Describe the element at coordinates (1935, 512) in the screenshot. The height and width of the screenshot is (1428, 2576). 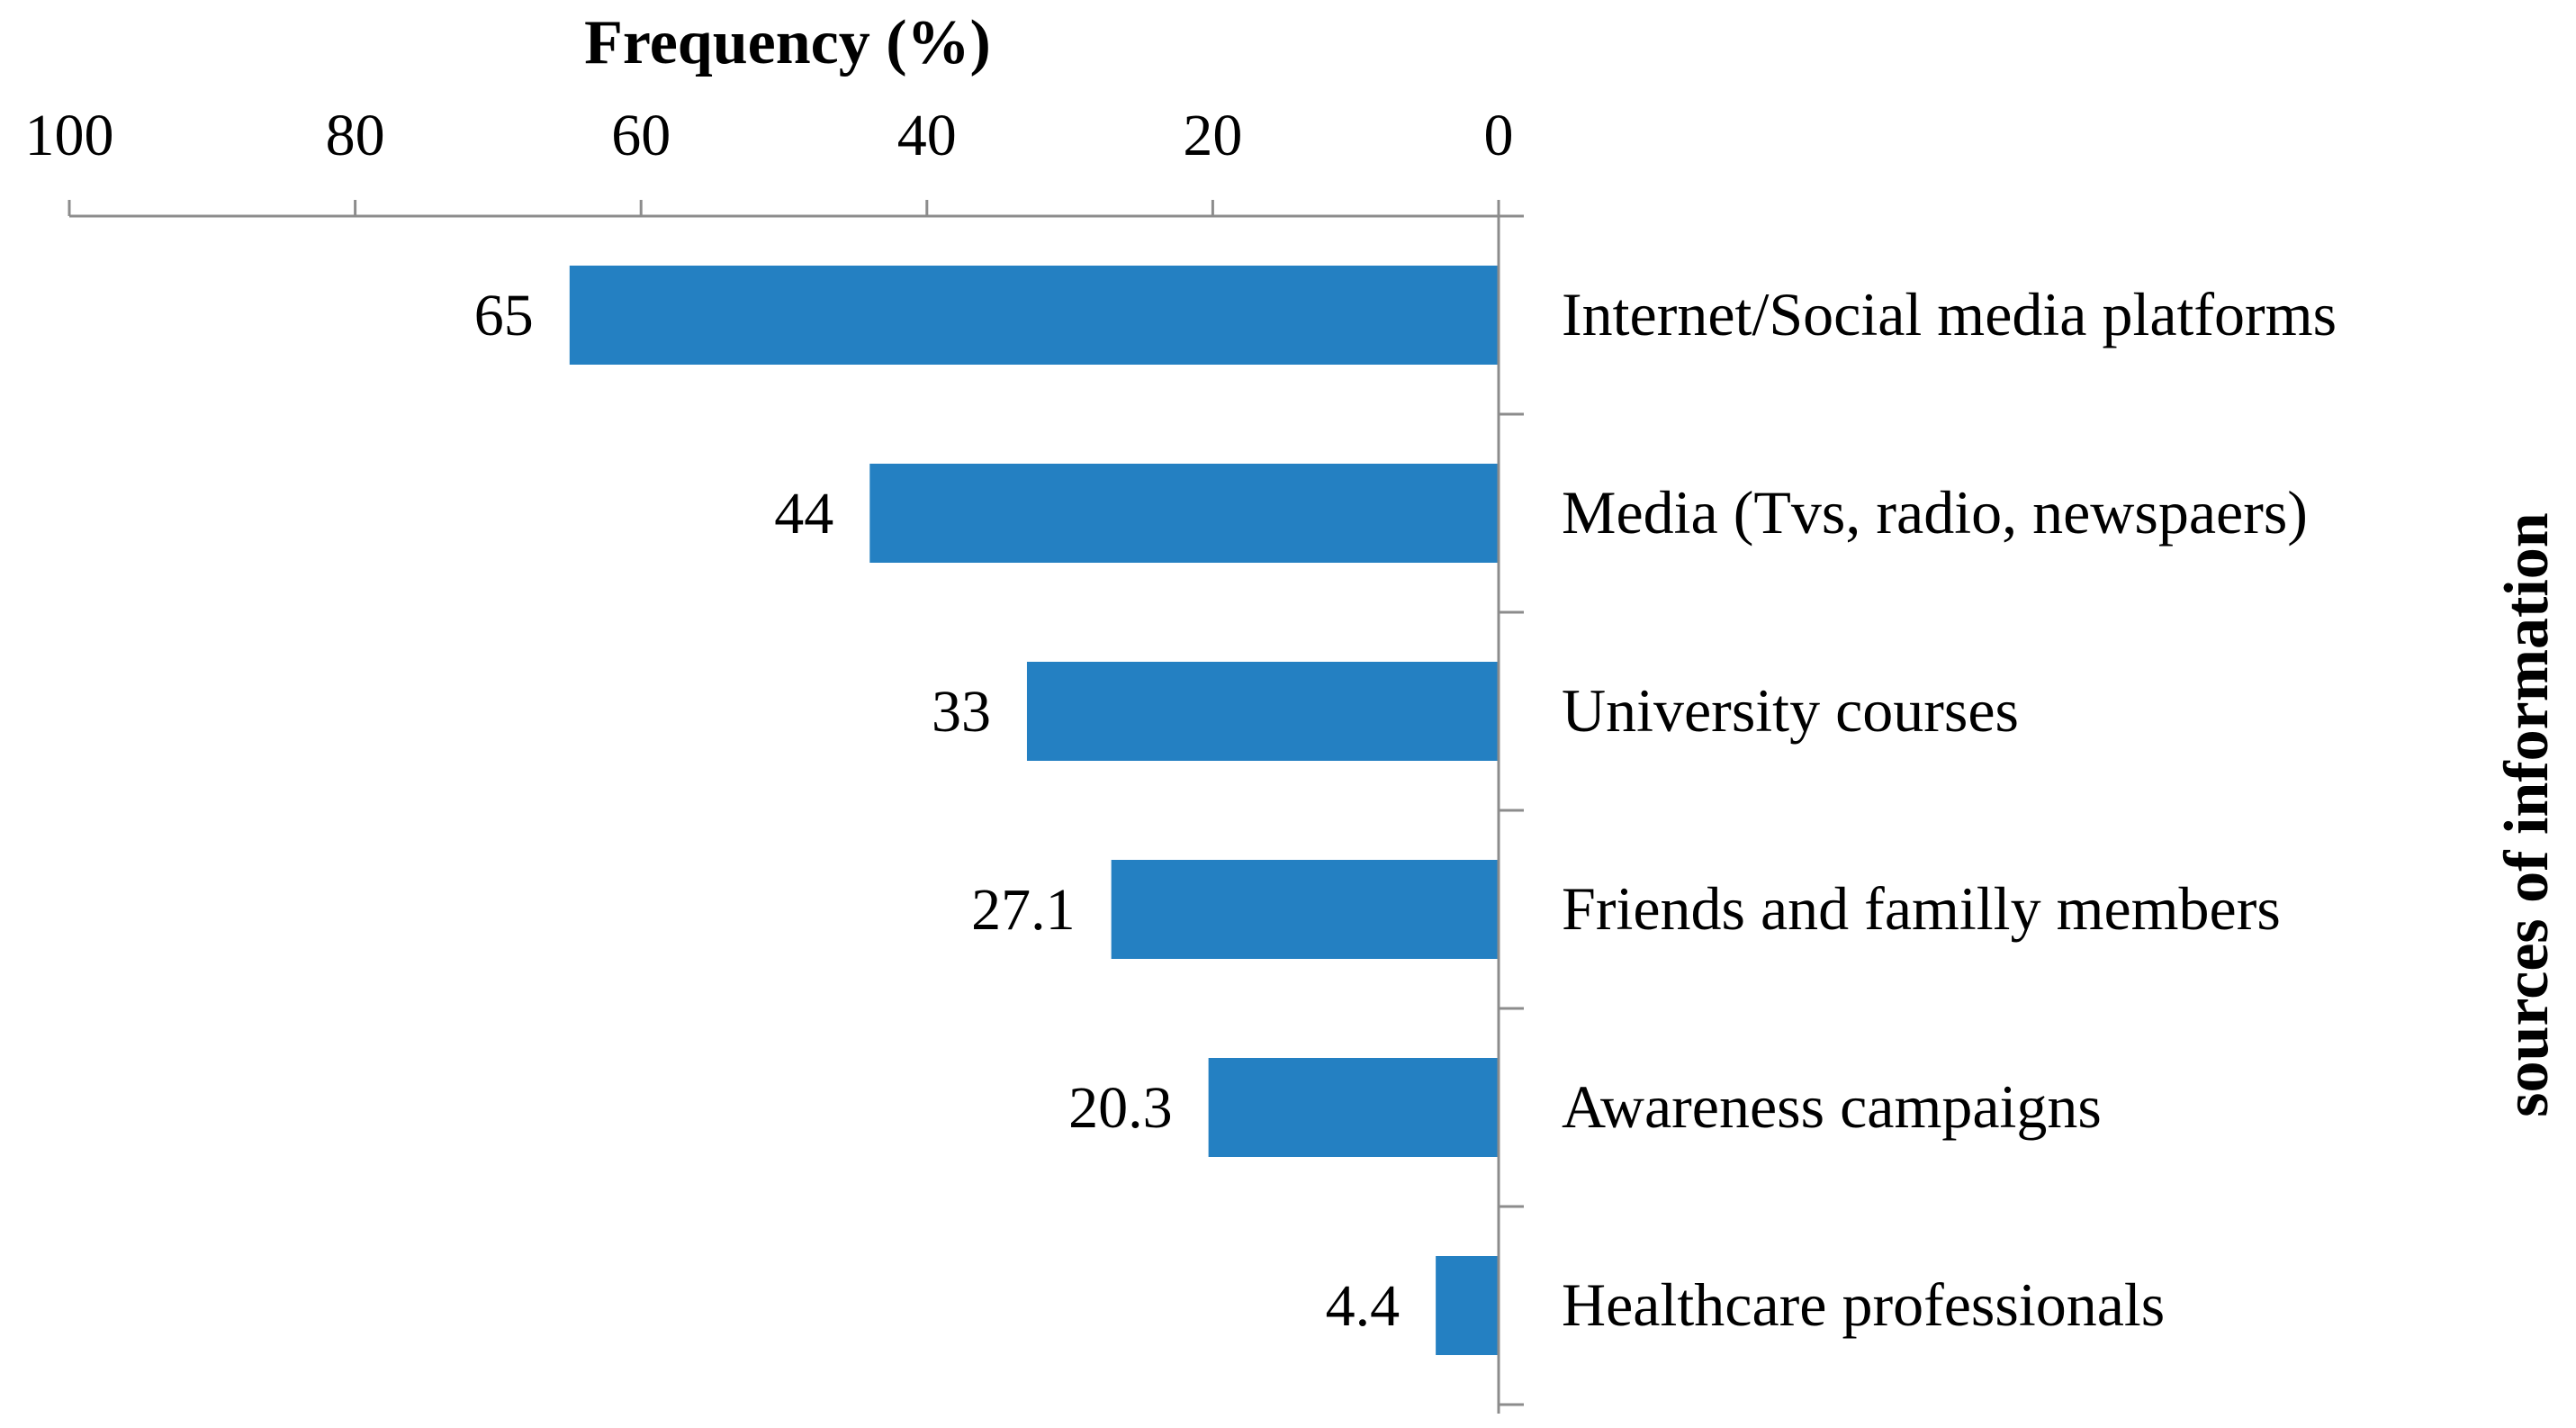
I see `category-label: Media (Tvs, radio, newspaers)` at that location.